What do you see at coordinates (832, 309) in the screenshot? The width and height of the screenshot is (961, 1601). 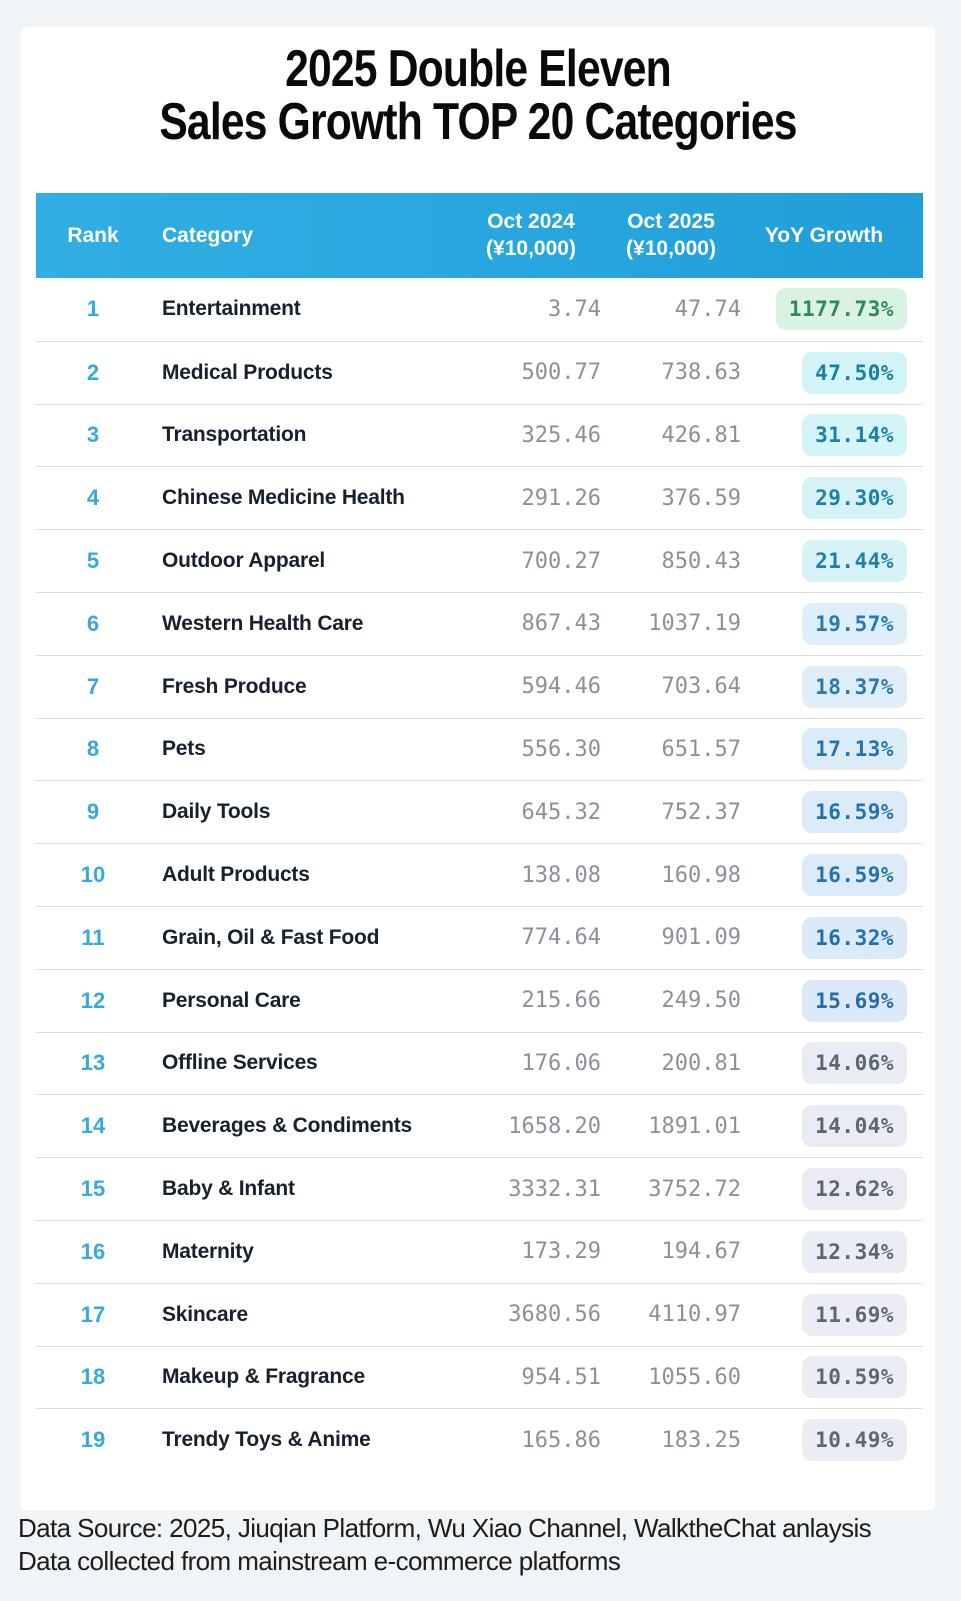 I see `yoy-growth-cell: 1177.73%` at bounding box center [832, 309].